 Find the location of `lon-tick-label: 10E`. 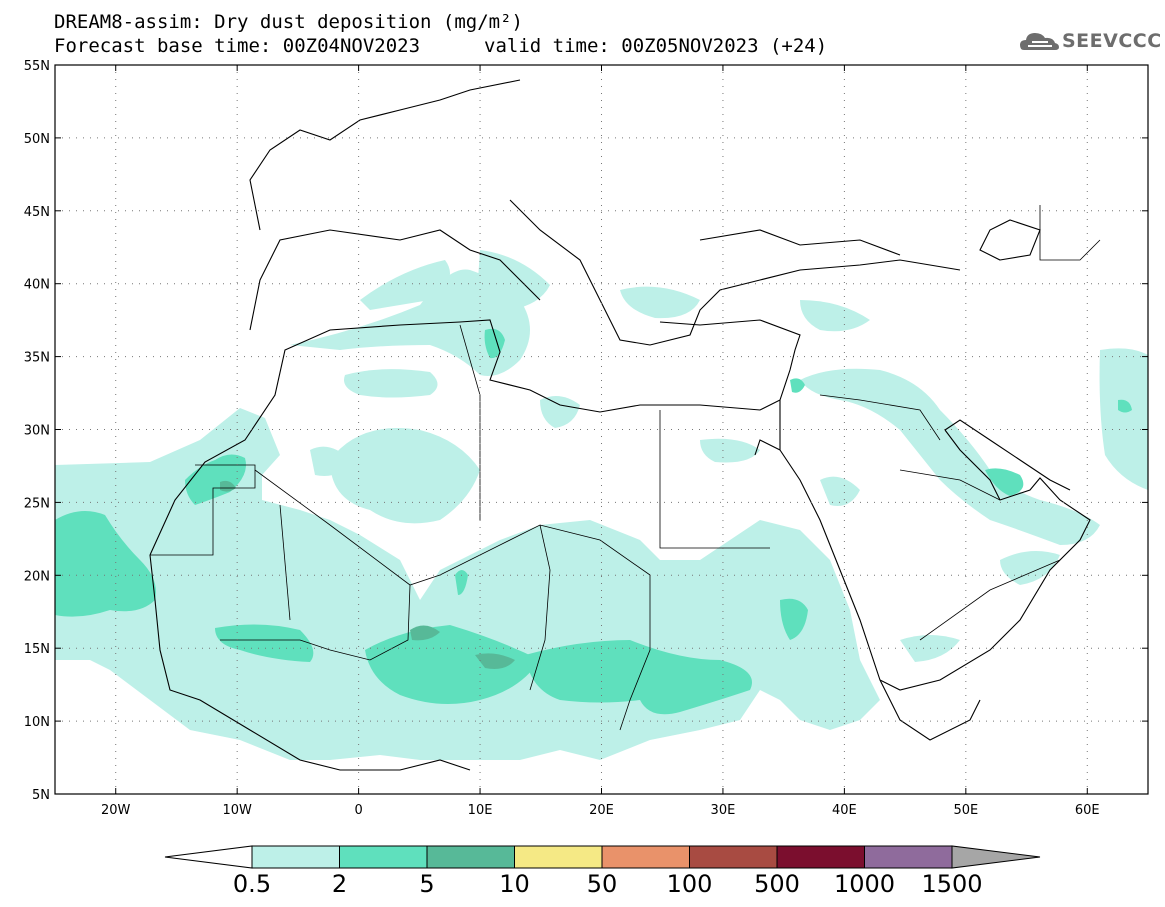

lon-tick-label: 10E is located at coordinates (480, 810).